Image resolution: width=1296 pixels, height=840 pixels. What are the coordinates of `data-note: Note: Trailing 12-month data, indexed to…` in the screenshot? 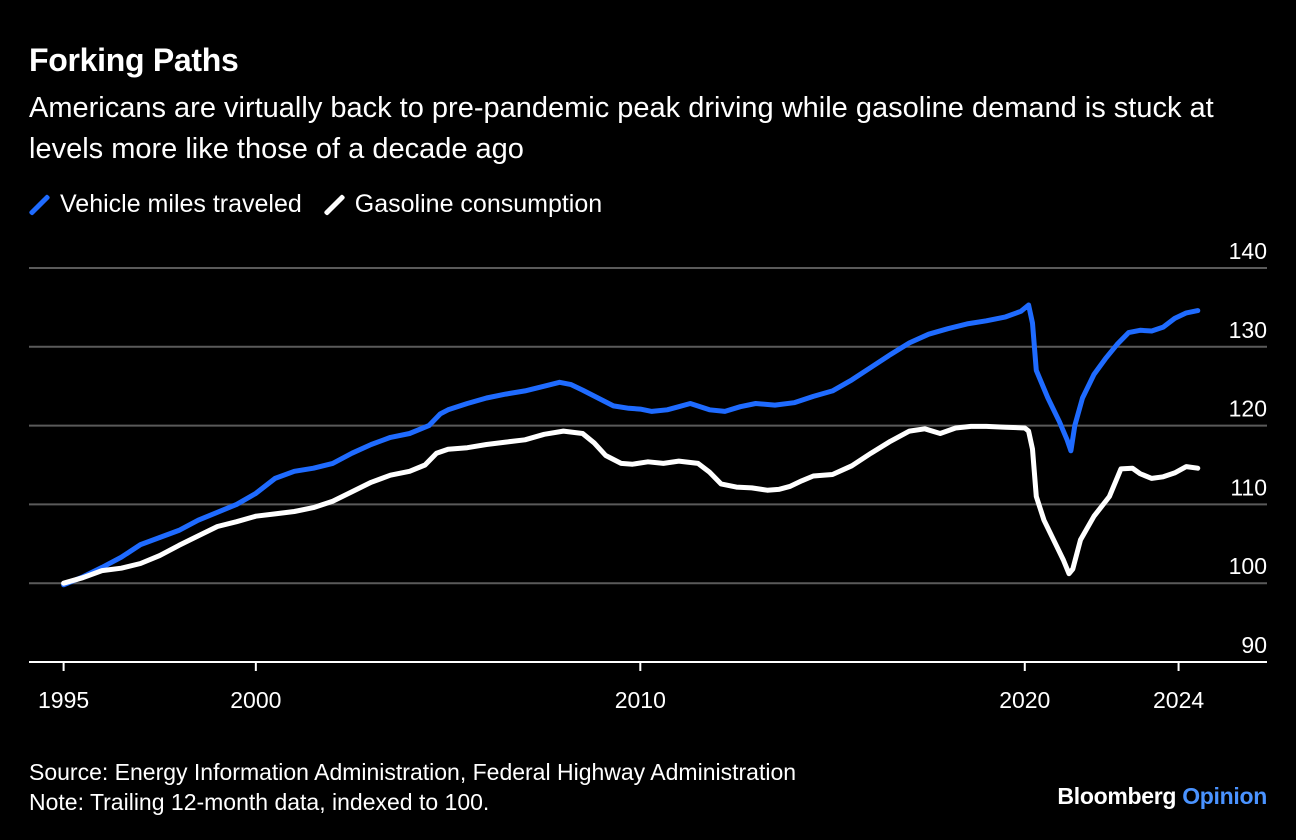 It's located at (259, 802).